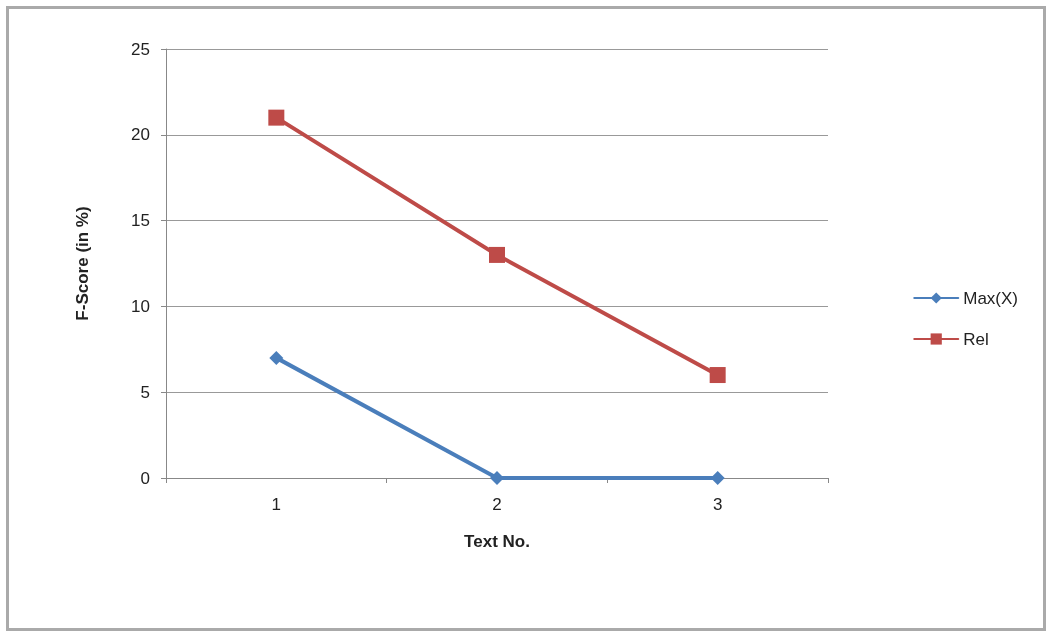  What do you see at coordinates (497, 504) in the screenshot?
I see `x-tick-label: 2` at bounding box center [497, 504].